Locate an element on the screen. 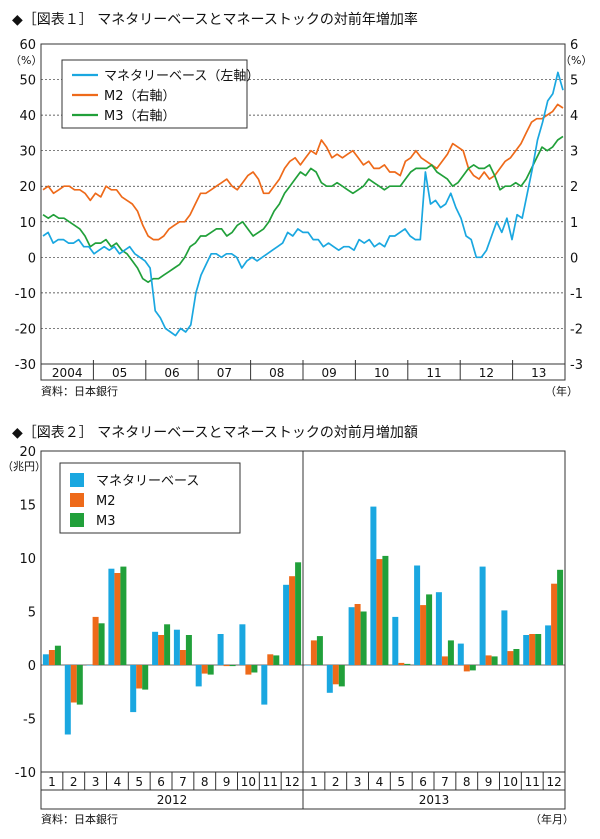 Image resolution: width=600 pixels, height=839 pixels. chart2-x-unit: （年月） is located at coordinates (552, 819).